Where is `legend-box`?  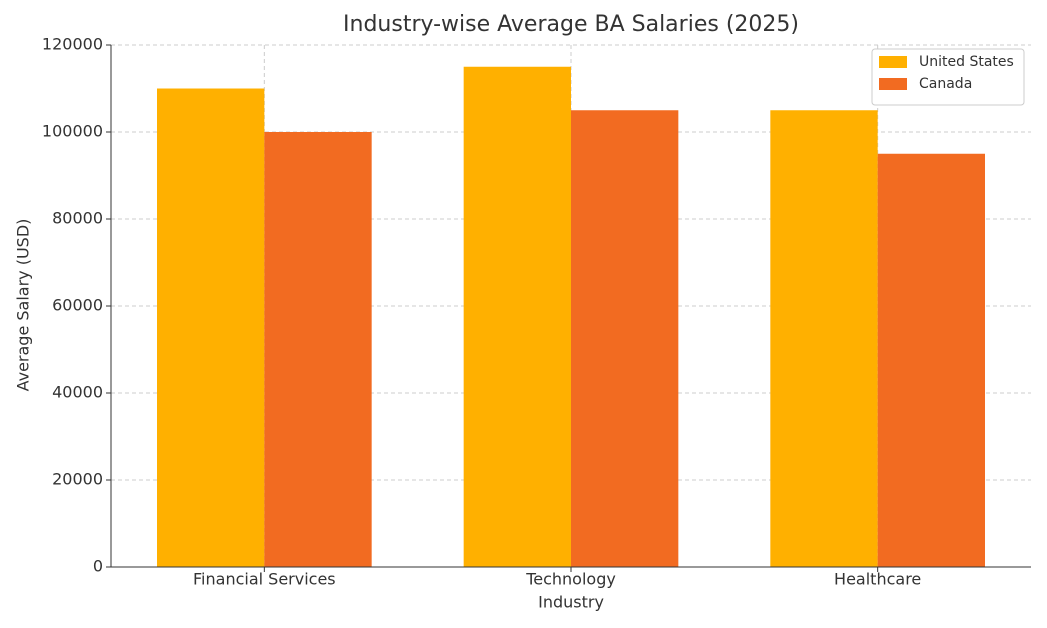 legend-box is located at coordinates (948, 77).